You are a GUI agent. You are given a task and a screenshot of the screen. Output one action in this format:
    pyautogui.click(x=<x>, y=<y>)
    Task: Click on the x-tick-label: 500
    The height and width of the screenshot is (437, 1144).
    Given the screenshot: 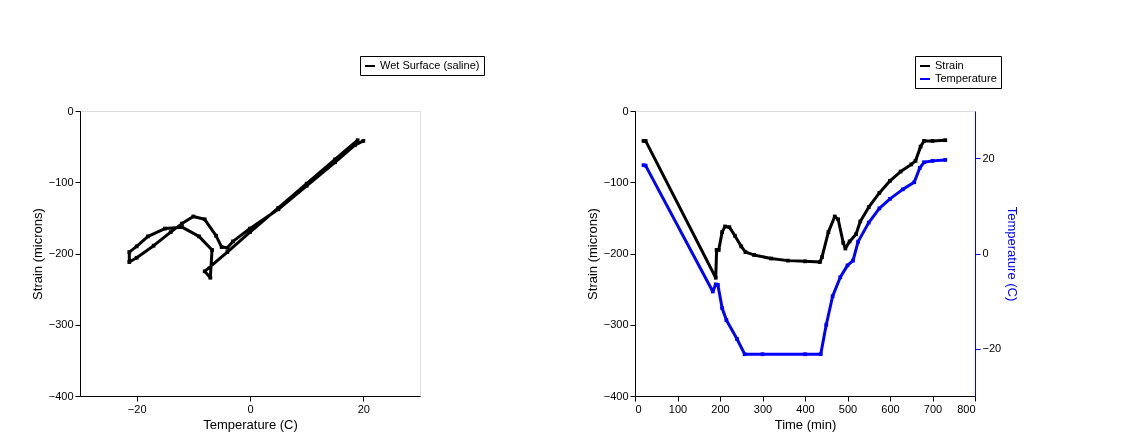 What is the action you would take?
    pyautogui.click(x=848, y=408)
    